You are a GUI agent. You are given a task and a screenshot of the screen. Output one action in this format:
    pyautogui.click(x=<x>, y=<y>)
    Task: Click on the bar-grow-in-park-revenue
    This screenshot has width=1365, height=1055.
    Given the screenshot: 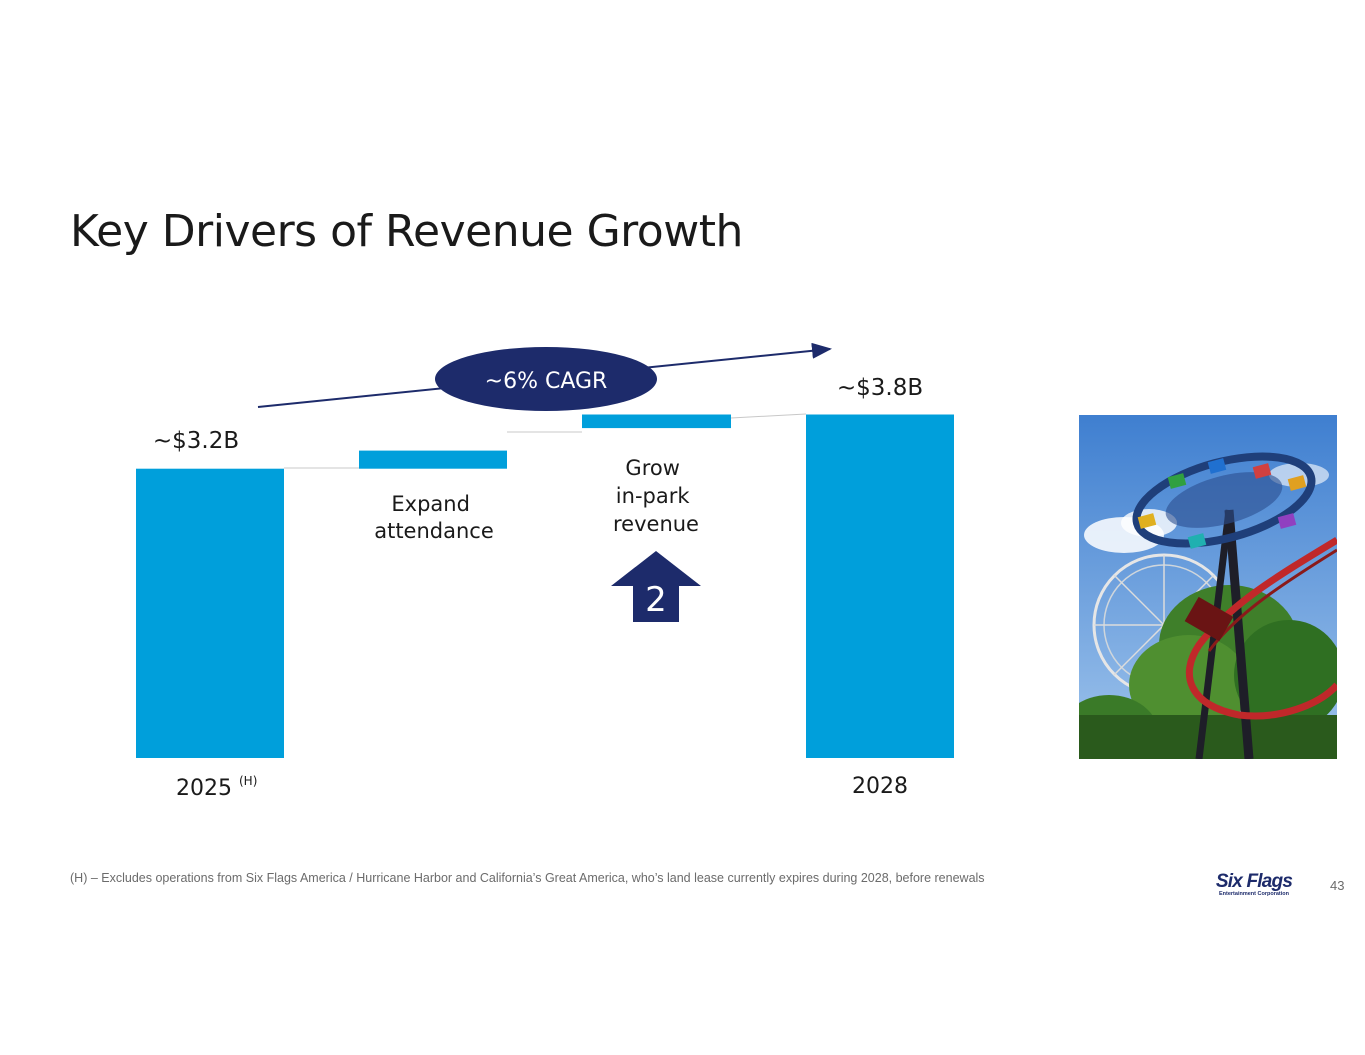 What is the action you would take?
    pyautogui.click(x=656, y=421)
    